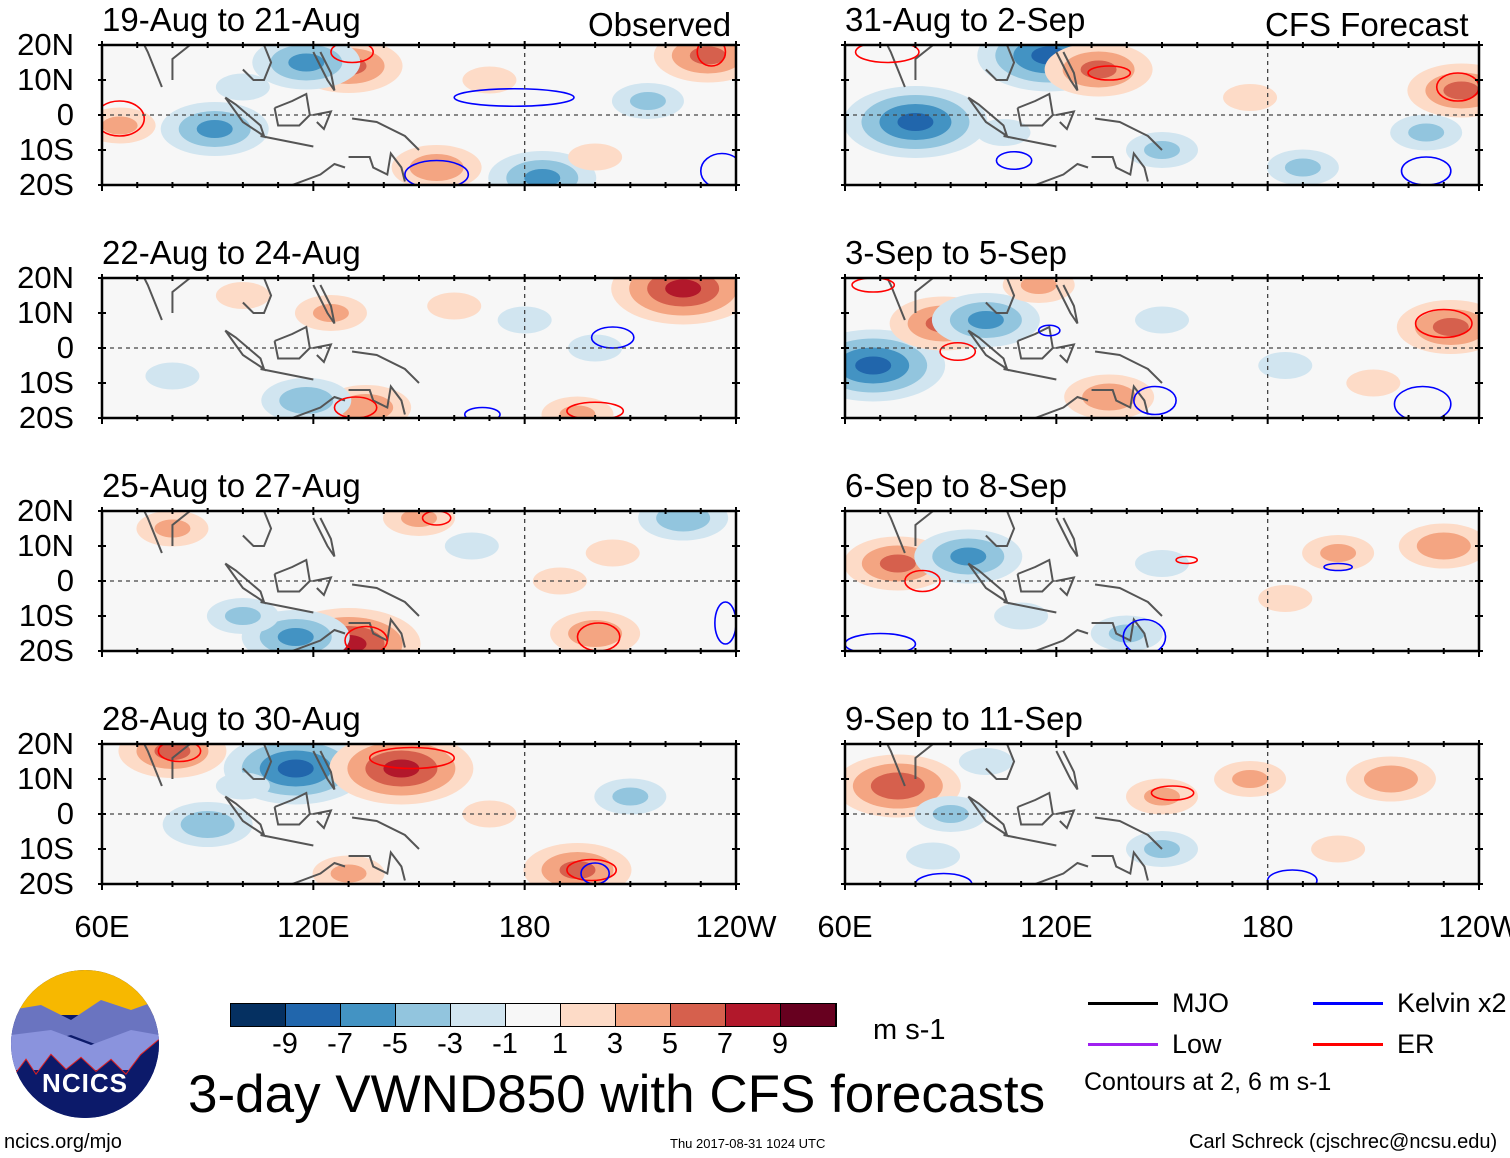 This screenshot has height=1158, width=1510. Describe the element at coordinates (909, 1030) in the screenshot. I see `colorbar-units: m s-1` at that location.